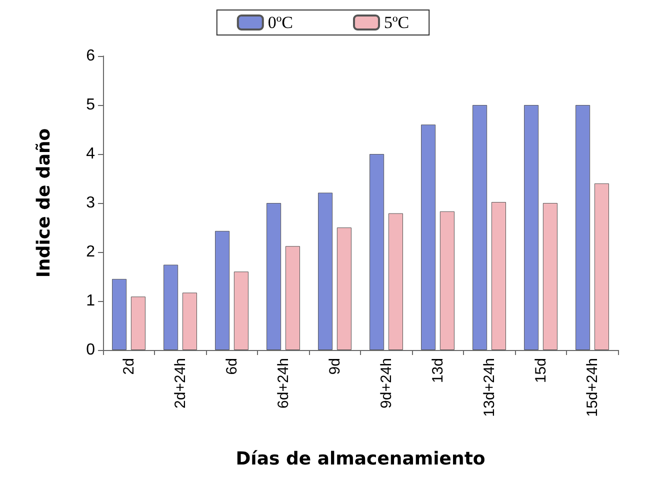  Describe the element at coordinates (592, 387) in the screenshot. I see `x-tick-label: 15d+24h` at that location.